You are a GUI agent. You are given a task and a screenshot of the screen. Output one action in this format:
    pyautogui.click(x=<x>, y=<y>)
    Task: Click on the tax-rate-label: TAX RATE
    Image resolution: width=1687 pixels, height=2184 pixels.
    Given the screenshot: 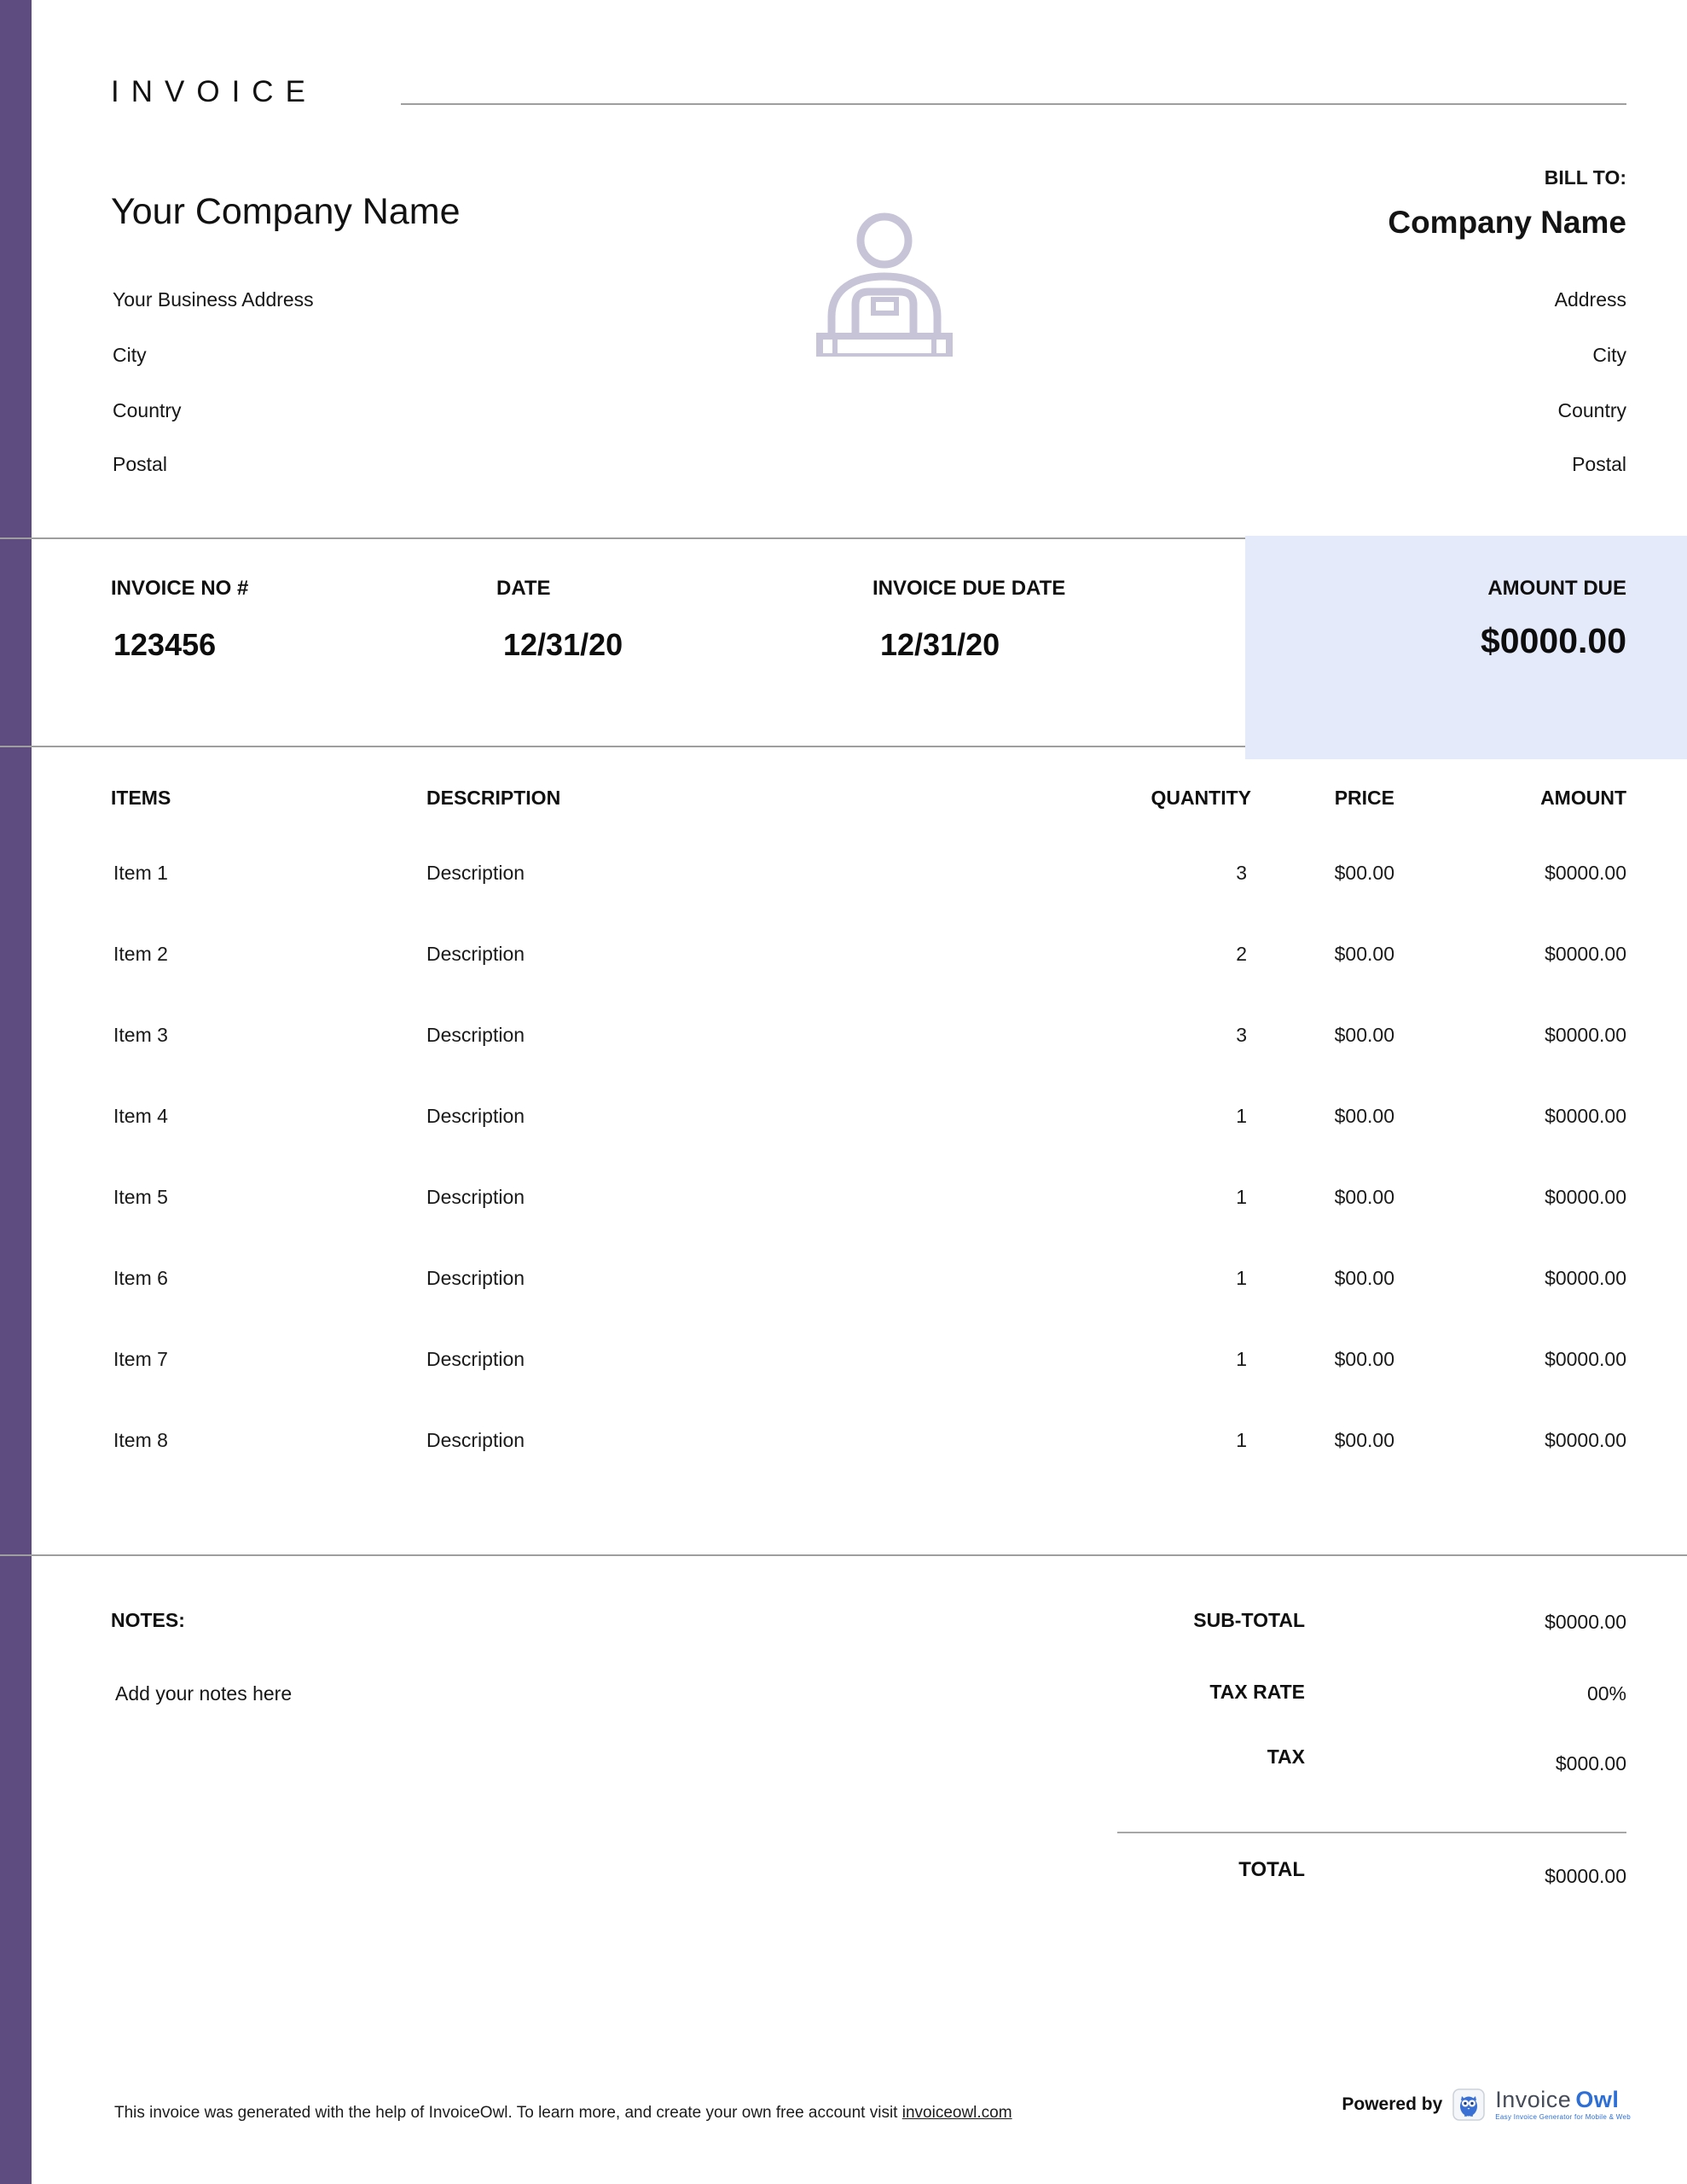 What is the action you would take?
    pyautogui.click(x=1257, y=1692)
    